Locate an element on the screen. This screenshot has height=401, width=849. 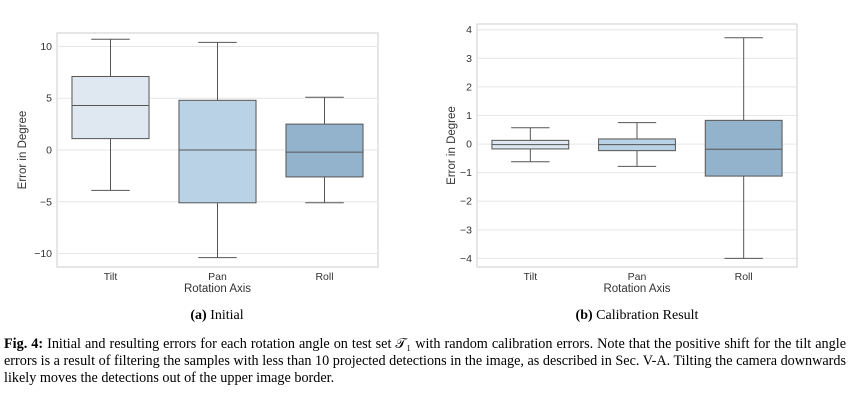
subcaption-label: (b) is located at coordinates (584, 315).